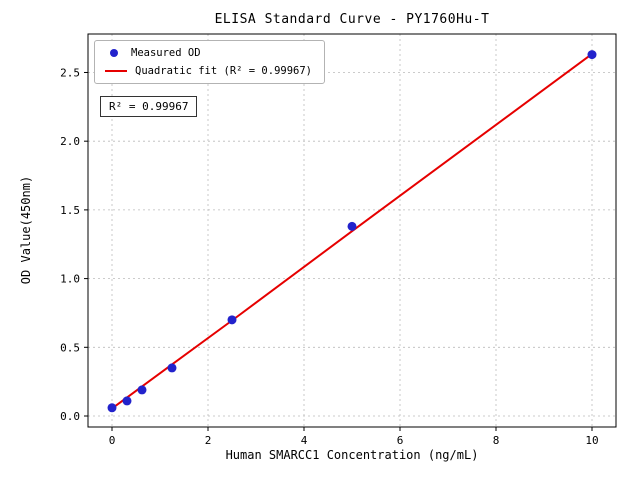 The width and height of the screenshot is (640, 480). I want to click on x-tick-label: 8, so click(496, 440).